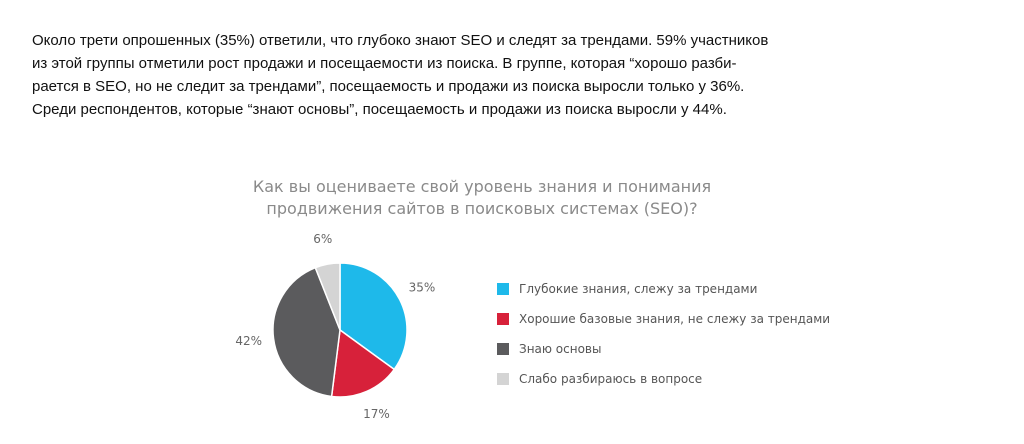 The height and width of the screenshot is (444, 1024). I want to click on legend-item: Знаю основы, so click(663, 349).